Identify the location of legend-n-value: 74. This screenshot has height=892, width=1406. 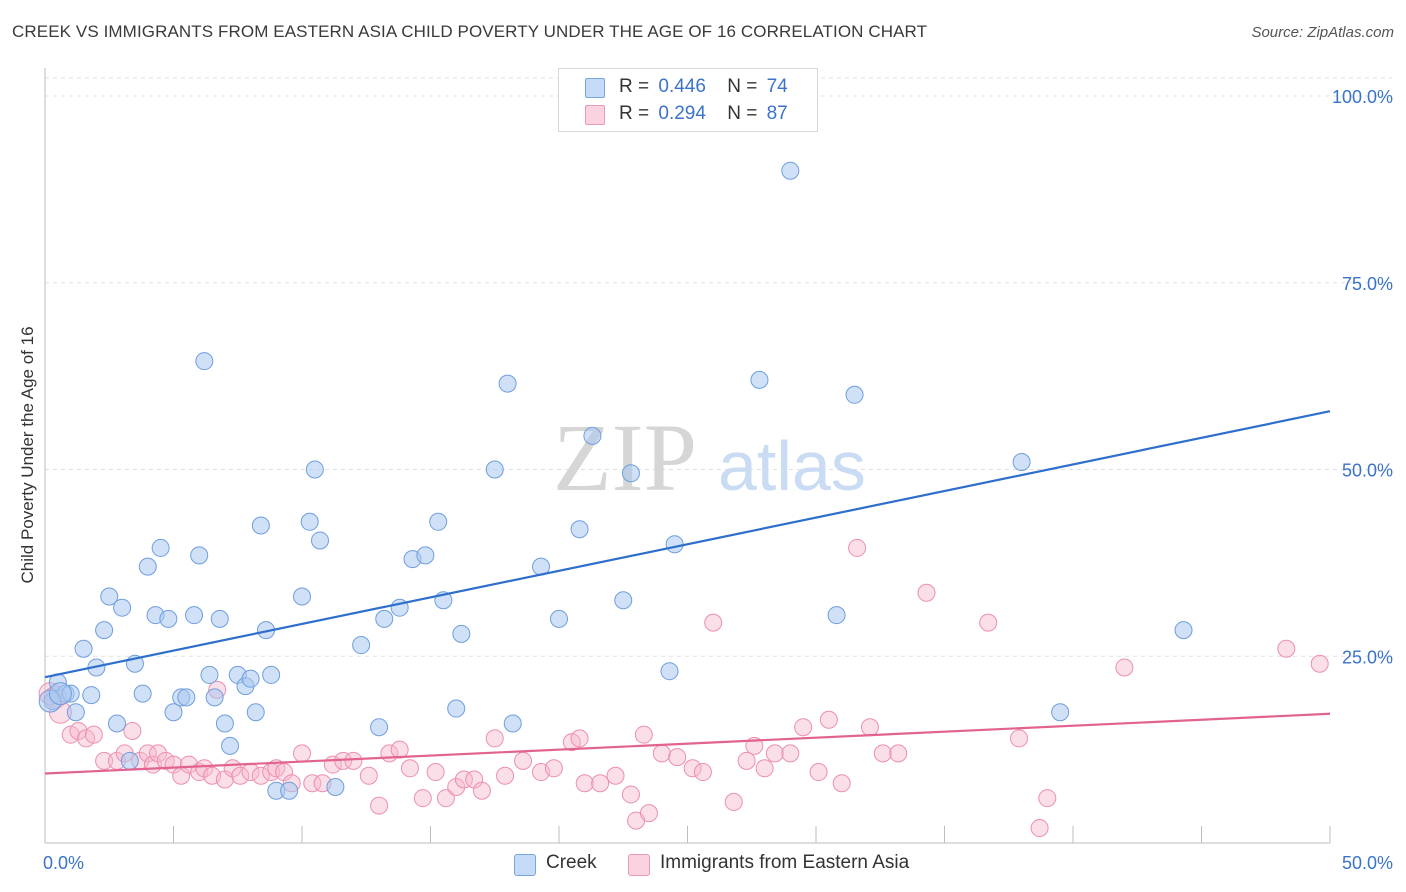
(777, 86).